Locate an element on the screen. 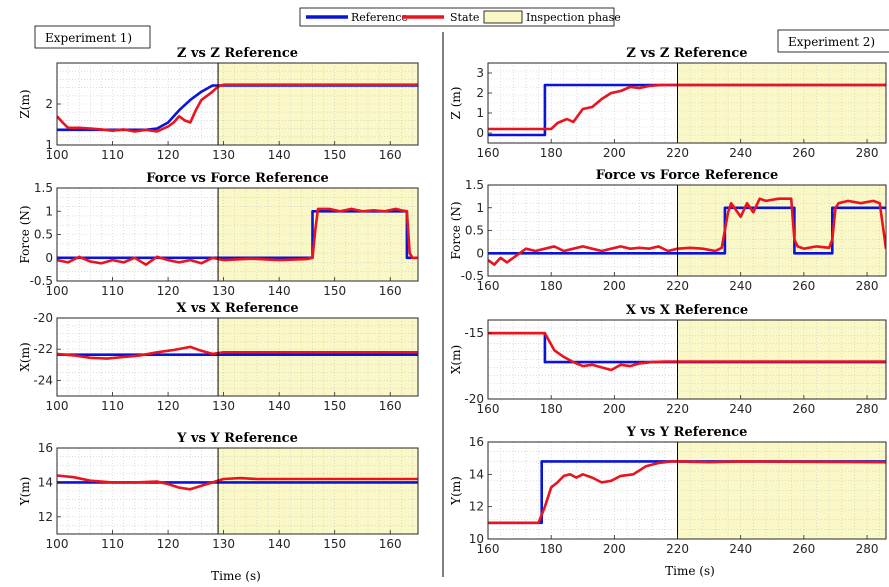 The image size is (889, 587). exp1-x-vs-x-reference-xtick-label: 160 is located at coordinates (390, 406).